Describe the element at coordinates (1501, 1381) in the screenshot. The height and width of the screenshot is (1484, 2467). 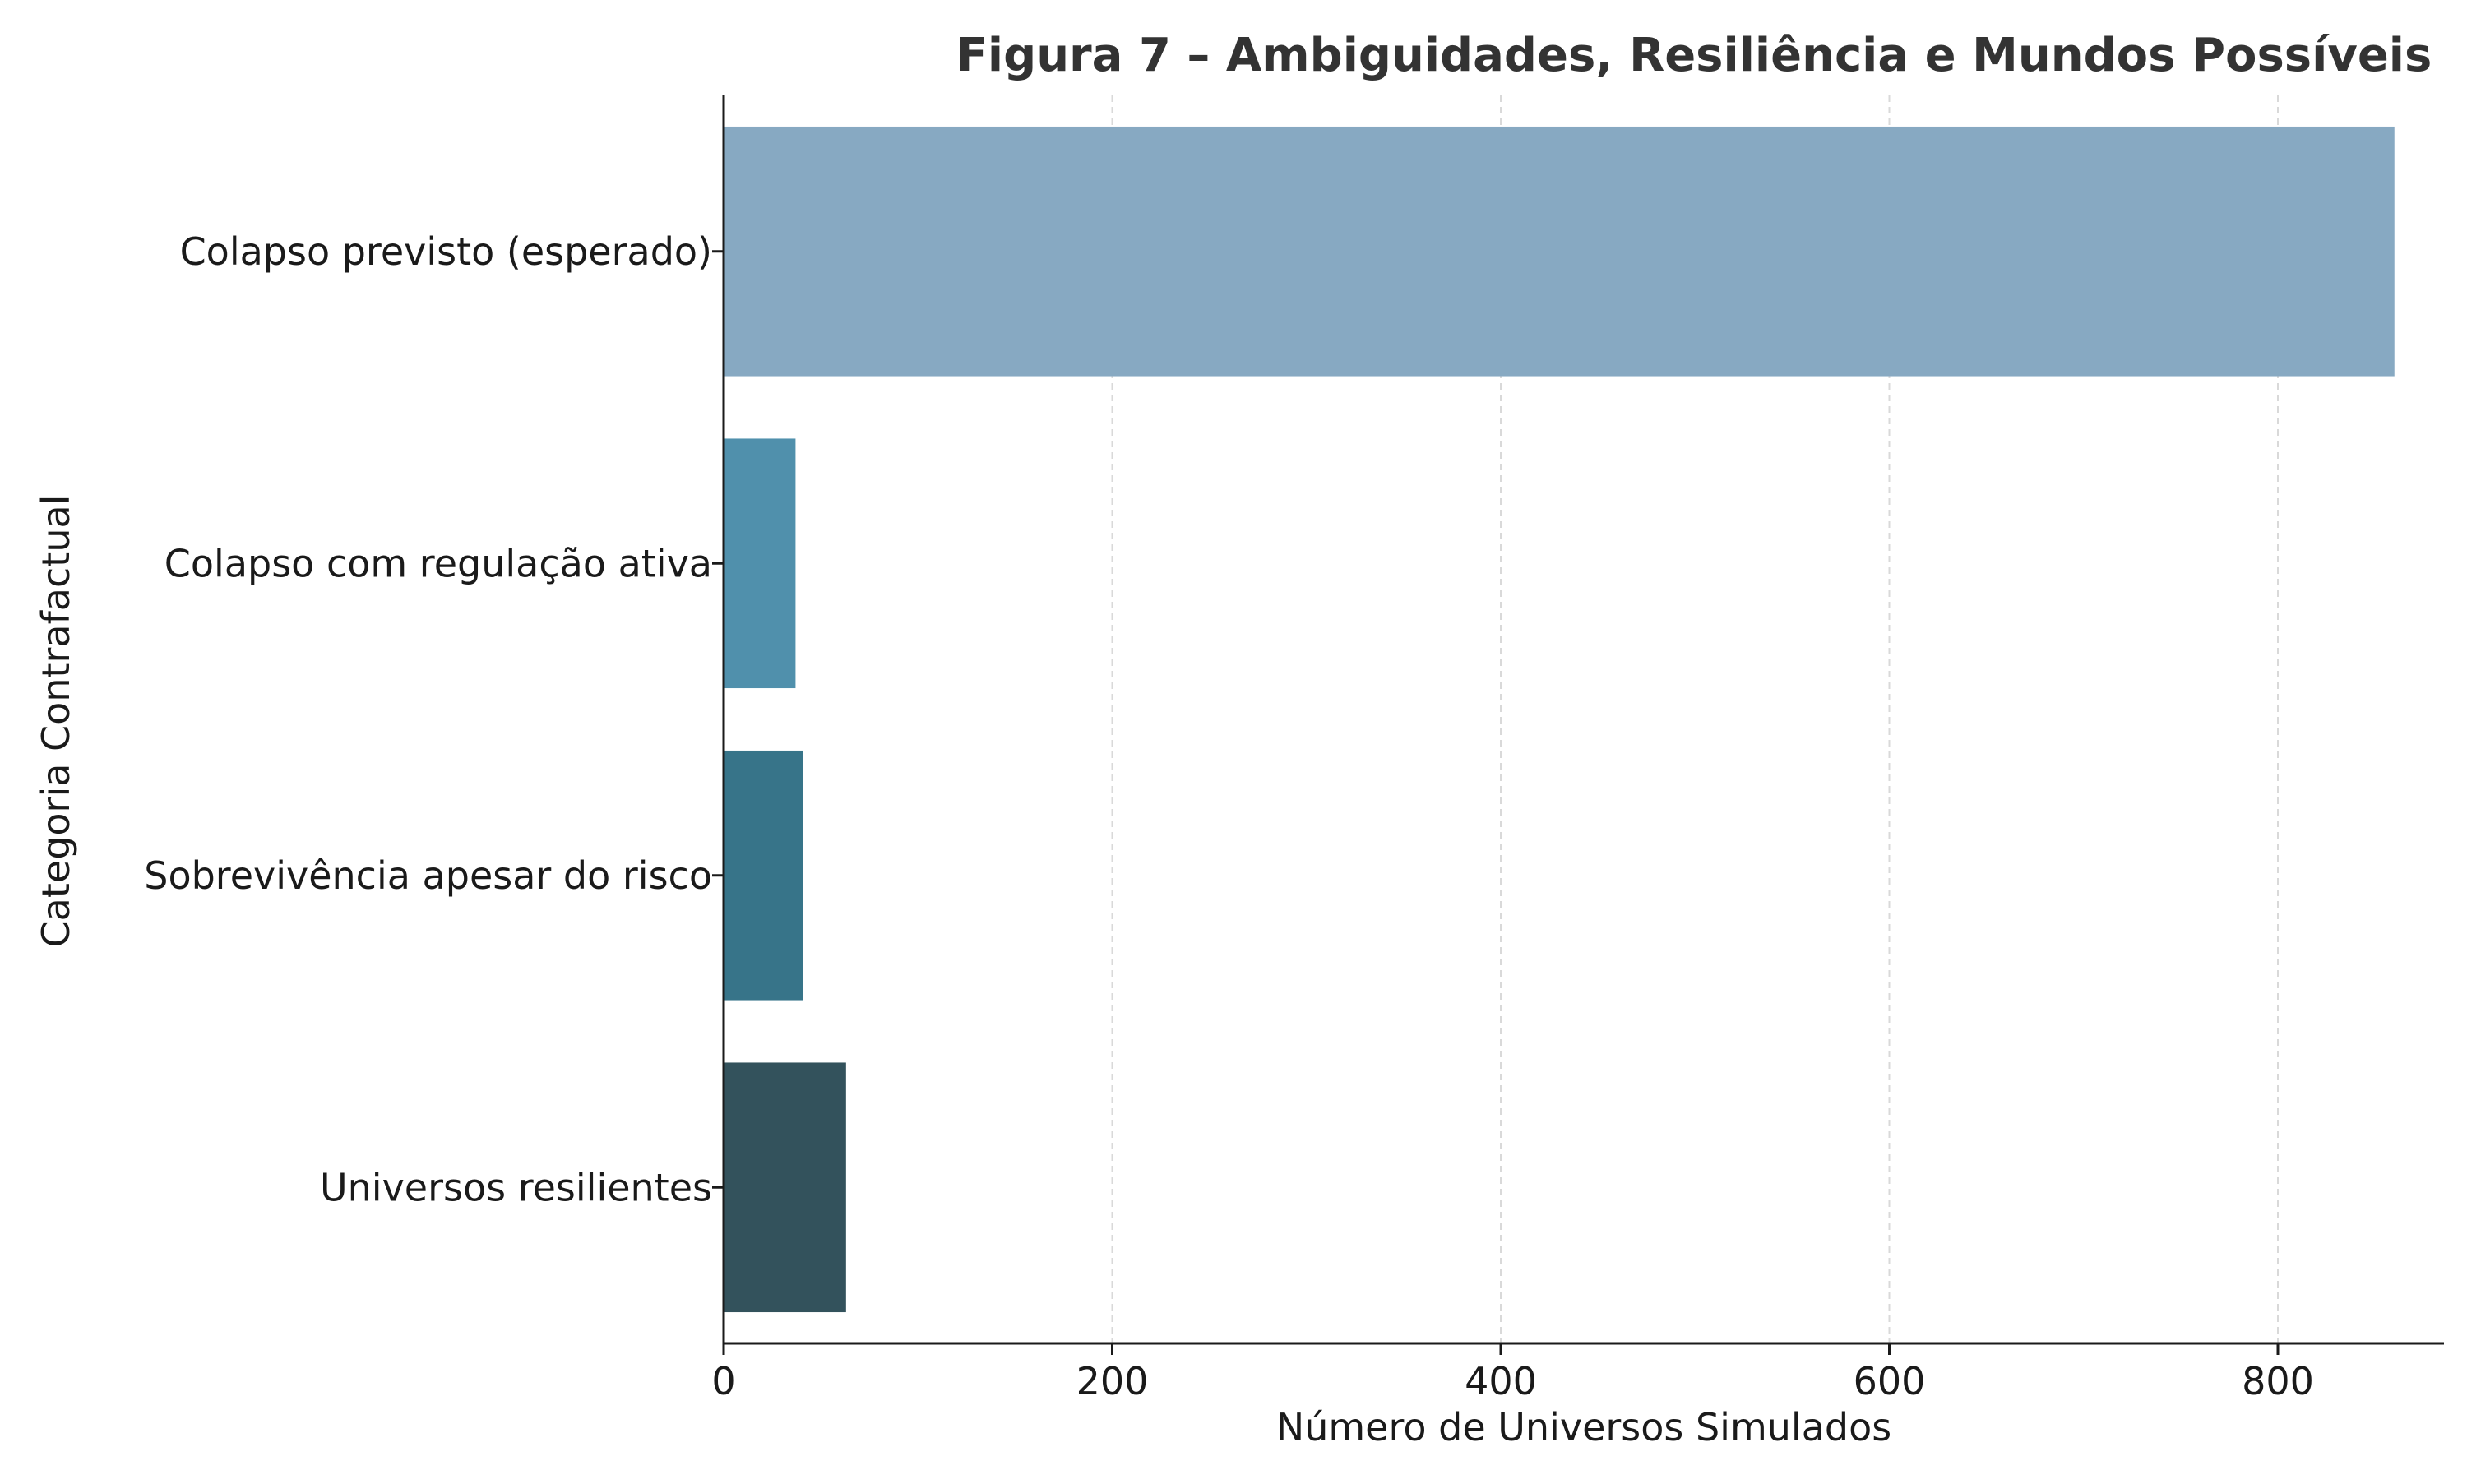
I see `x-tick-label: 400` at that location.